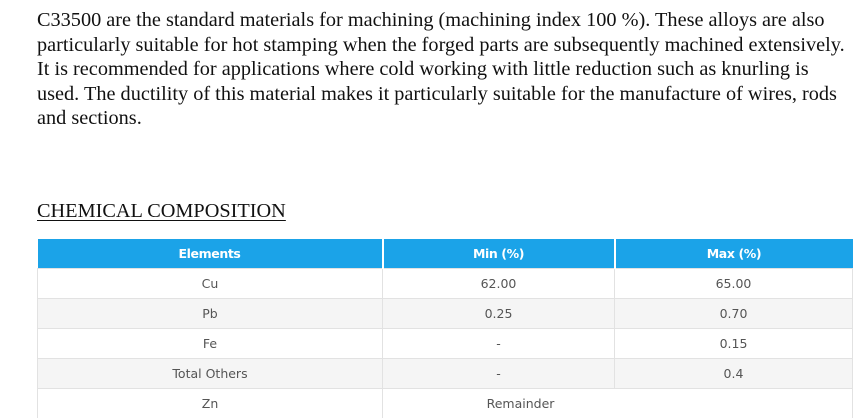  I want to click on header-max: Max (%), so click(733, 254).